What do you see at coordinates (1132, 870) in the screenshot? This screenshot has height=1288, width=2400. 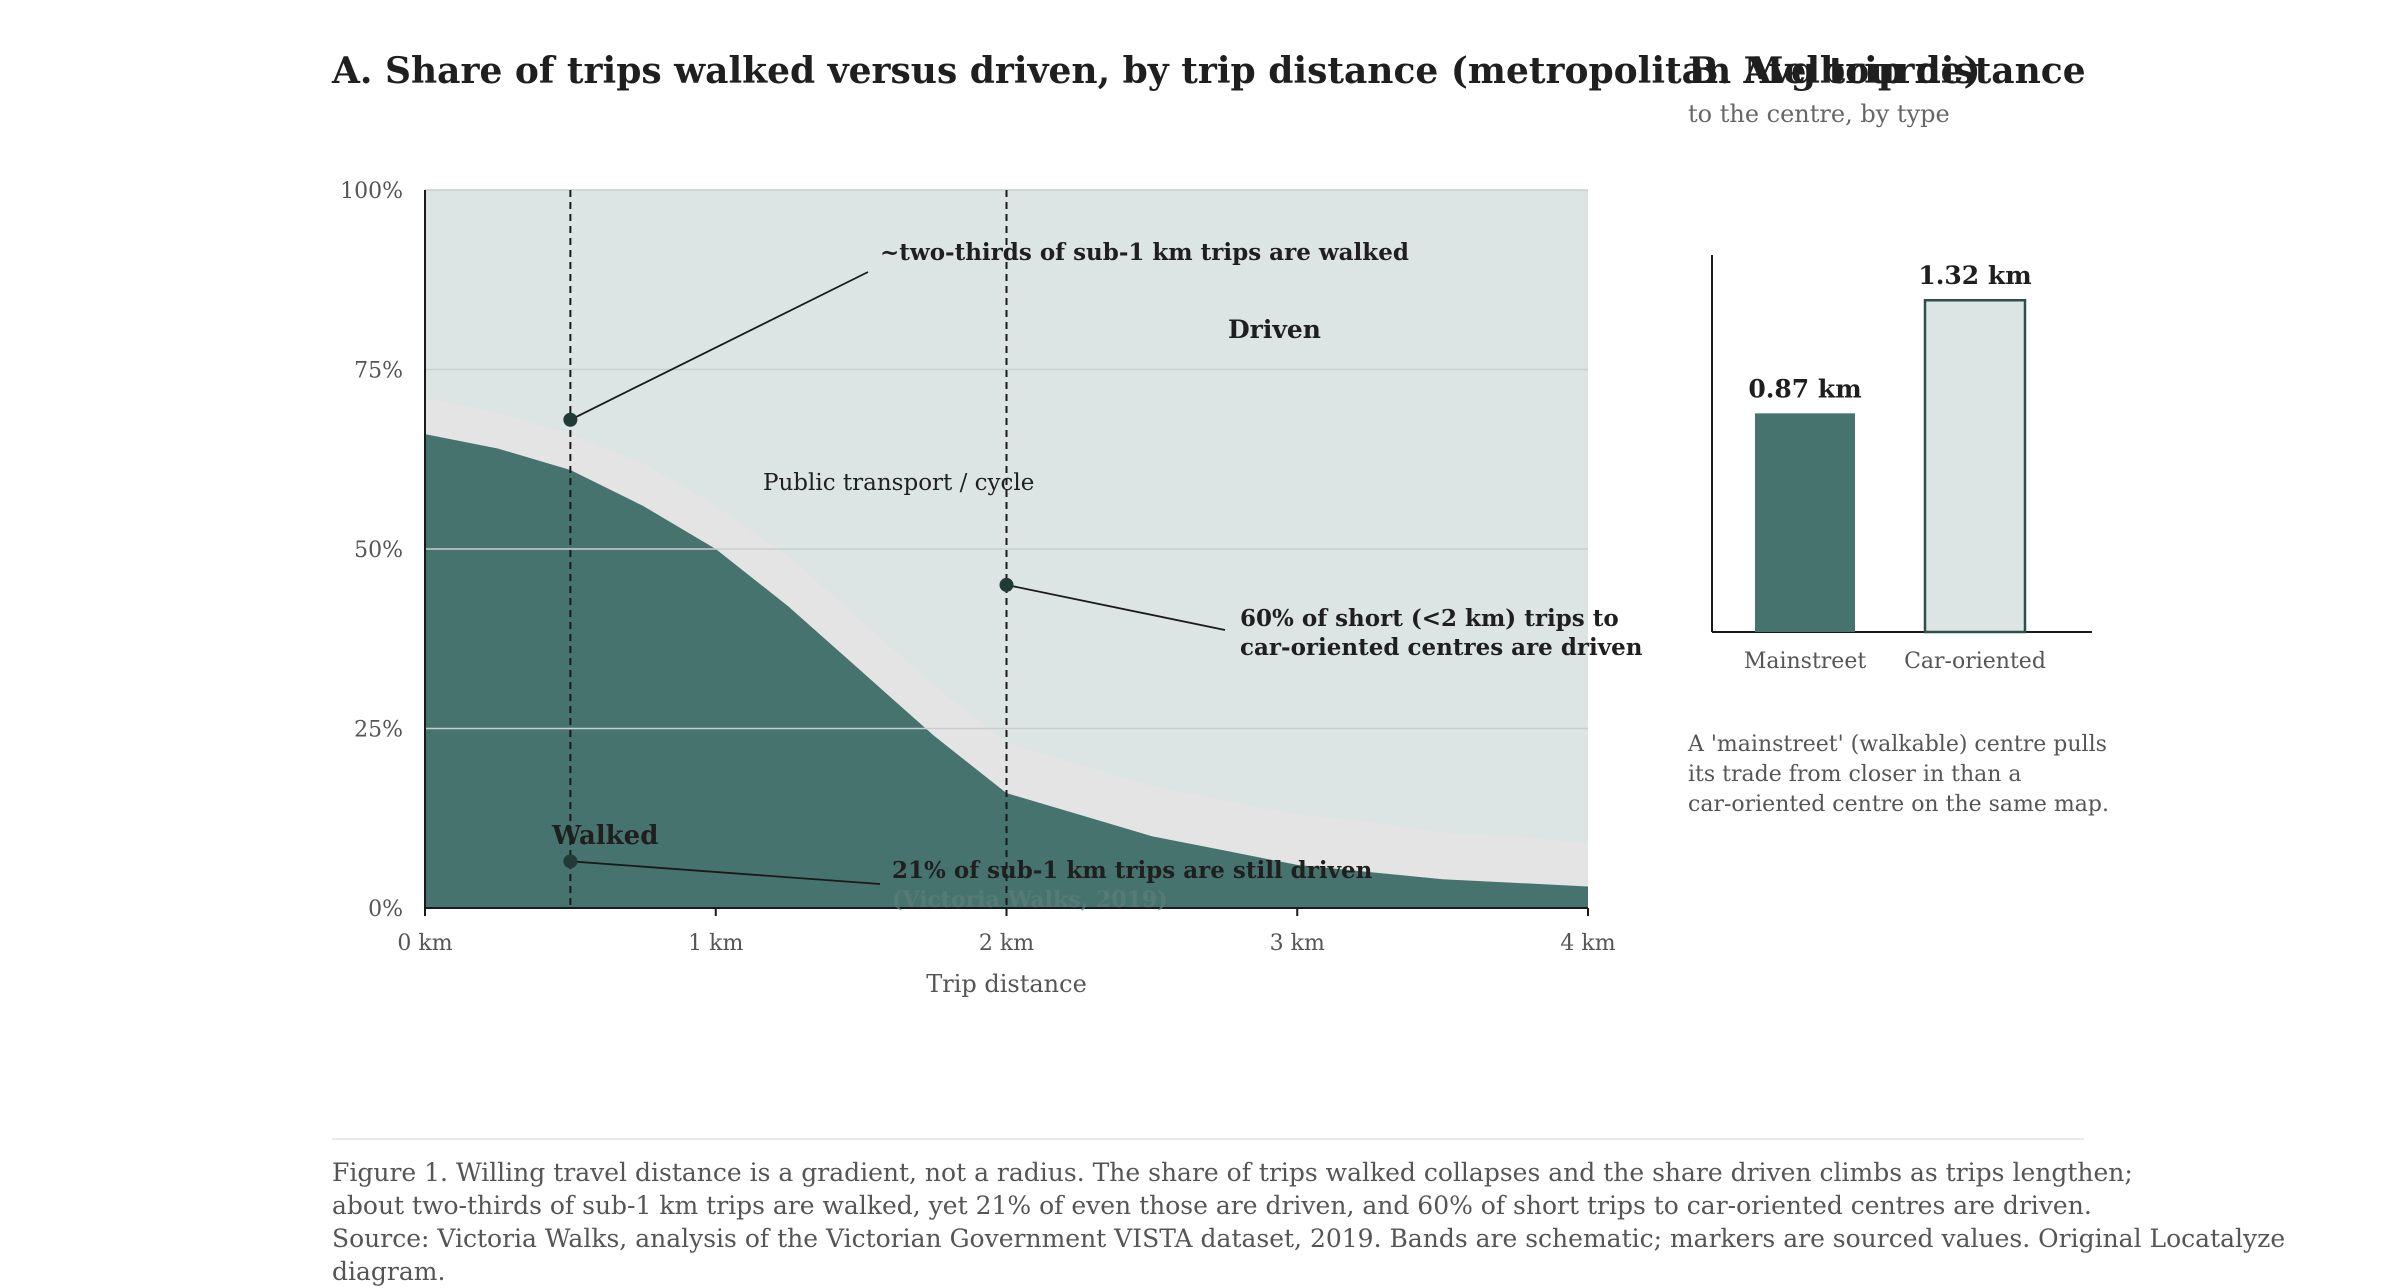 I see `annotation-still-driven: 21% of sub-1 km trips are still driven` at bounding box center [1132, 870].